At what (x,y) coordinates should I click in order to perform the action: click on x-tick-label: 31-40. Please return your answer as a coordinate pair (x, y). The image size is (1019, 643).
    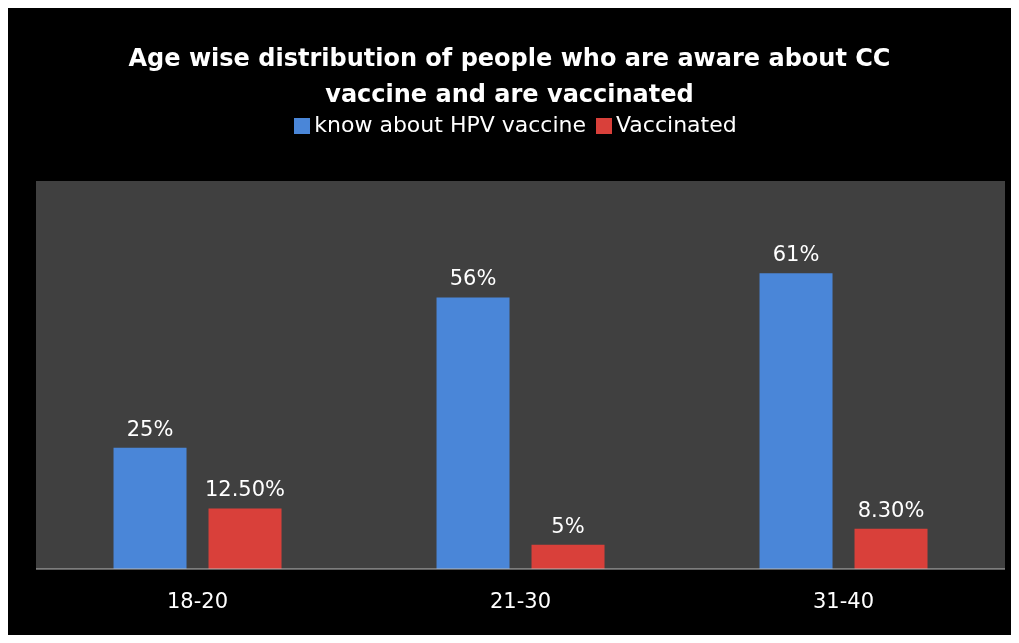
    Looking at the image, I should click on (843, 600).